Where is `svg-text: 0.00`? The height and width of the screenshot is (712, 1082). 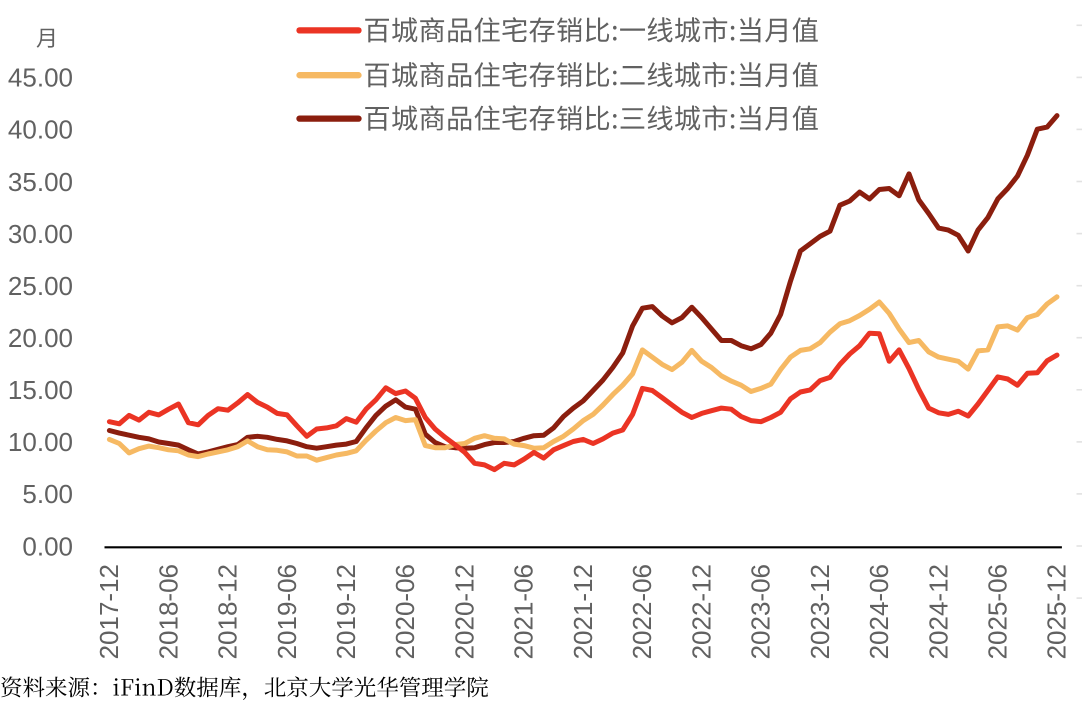 svg-text: 0.00 is located at coordinates (47, 546).